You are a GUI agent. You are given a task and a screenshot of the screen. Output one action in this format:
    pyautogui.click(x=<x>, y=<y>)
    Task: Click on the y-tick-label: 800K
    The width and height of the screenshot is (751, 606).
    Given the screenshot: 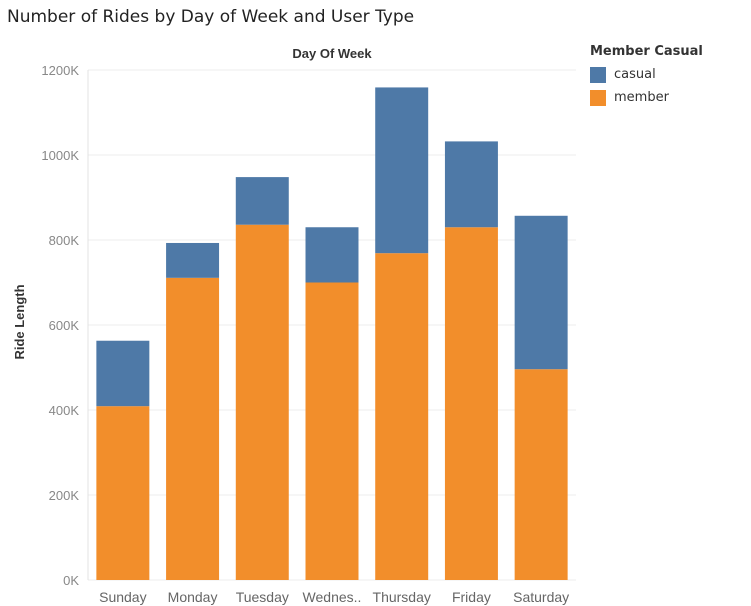 What is the action you would take?
    pyautogui.click(x=64, y=240)
    